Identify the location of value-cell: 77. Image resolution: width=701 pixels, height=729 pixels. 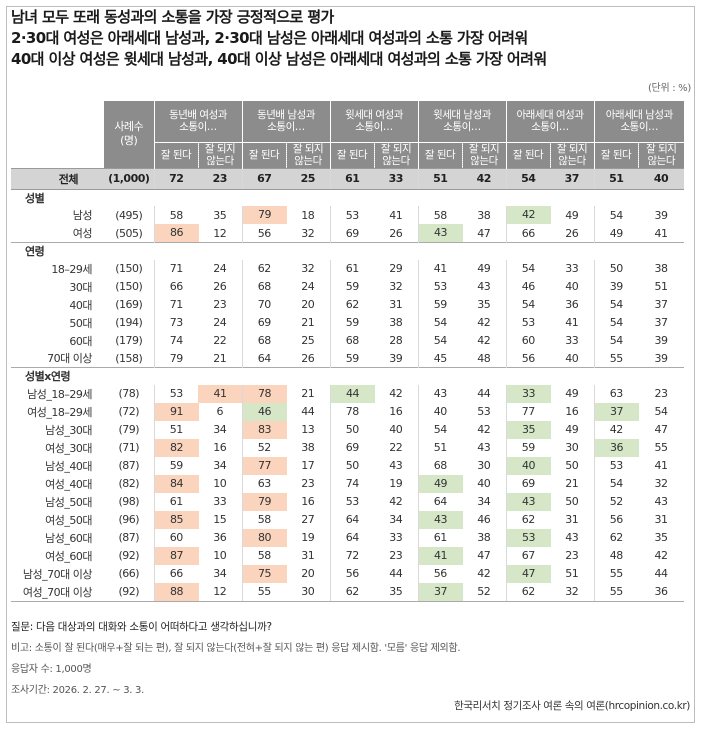
(264, 465).